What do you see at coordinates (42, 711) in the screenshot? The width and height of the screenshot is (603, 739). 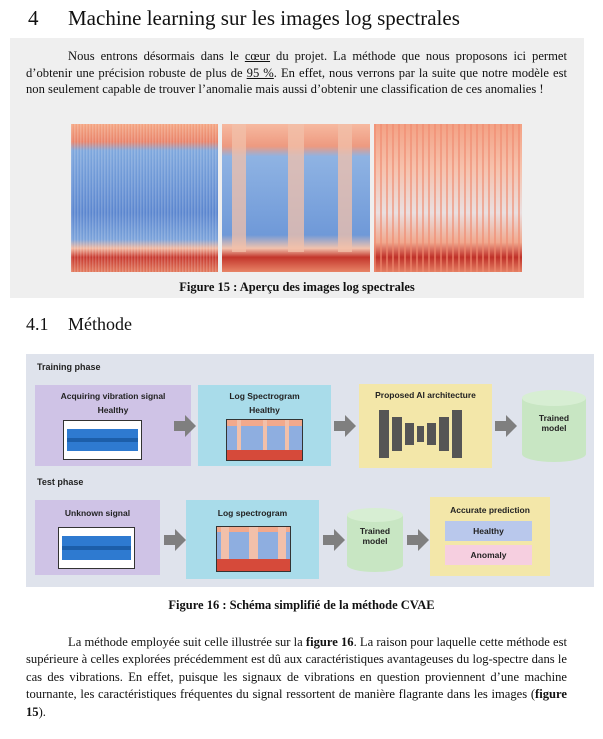 I see `method-text-3: ).` at bounding box center [42, 711].